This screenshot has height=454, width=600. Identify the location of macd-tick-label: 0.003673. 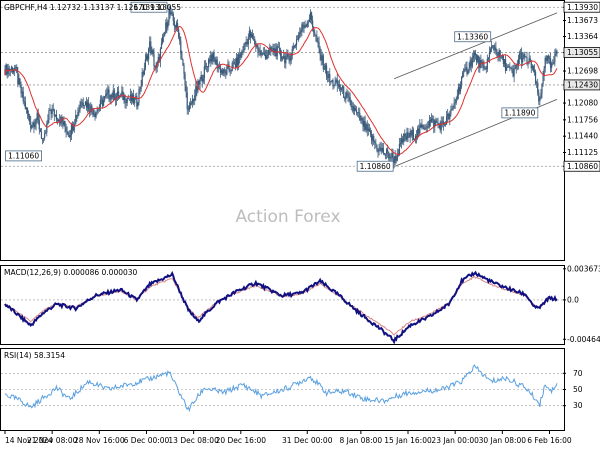
(583, 268).